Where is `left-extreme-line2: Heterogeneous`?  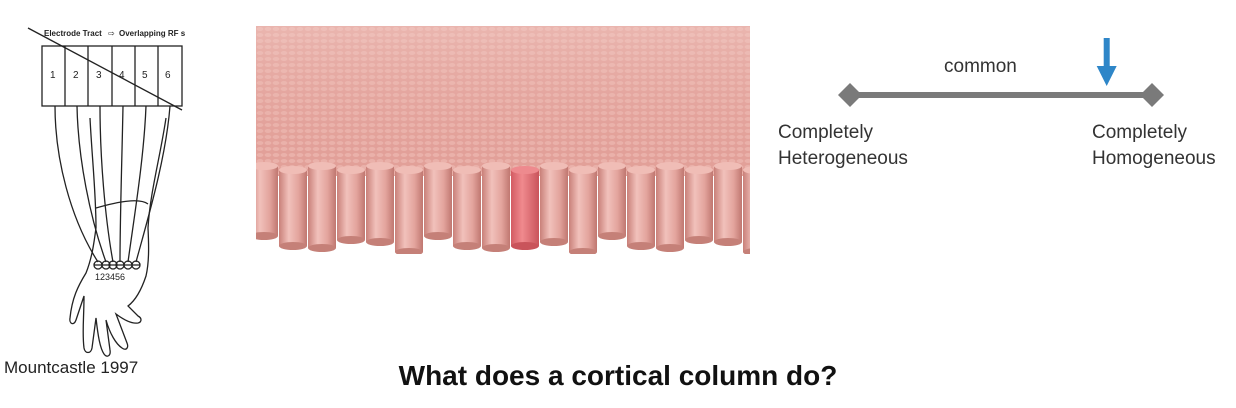
left-extreme-line2: Heterogeneous is located at coordinates (843, 158).